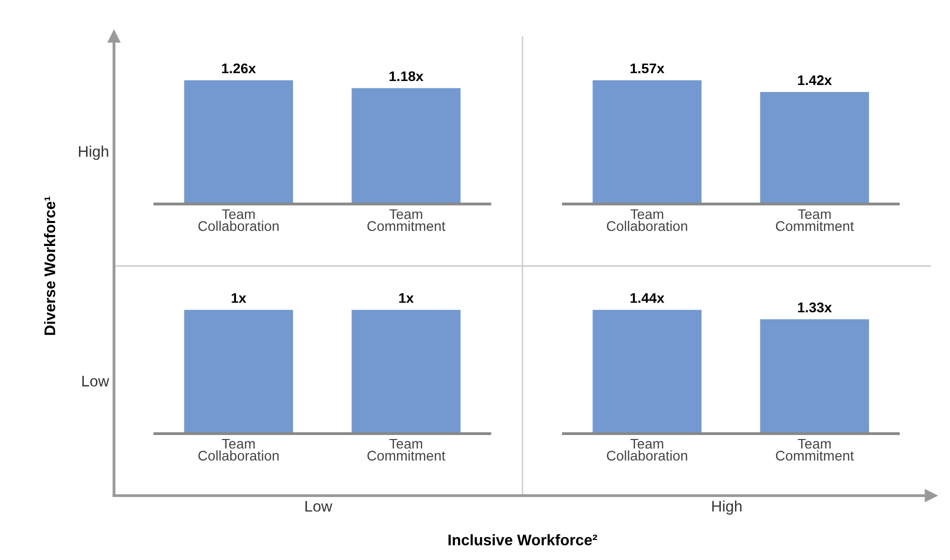 The height and width of the screenshot is (560, 950). I want to click on data-label: 1.33x, so click(815, 307).